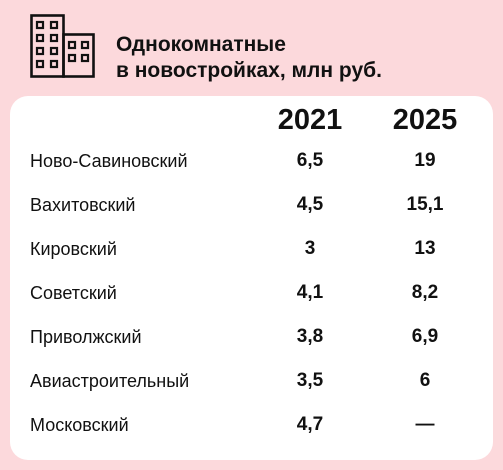  What do you see at coordinates (86, 337) in the screenshot?
I see `district-name: Приволжский` at bounding box center [86, 337].